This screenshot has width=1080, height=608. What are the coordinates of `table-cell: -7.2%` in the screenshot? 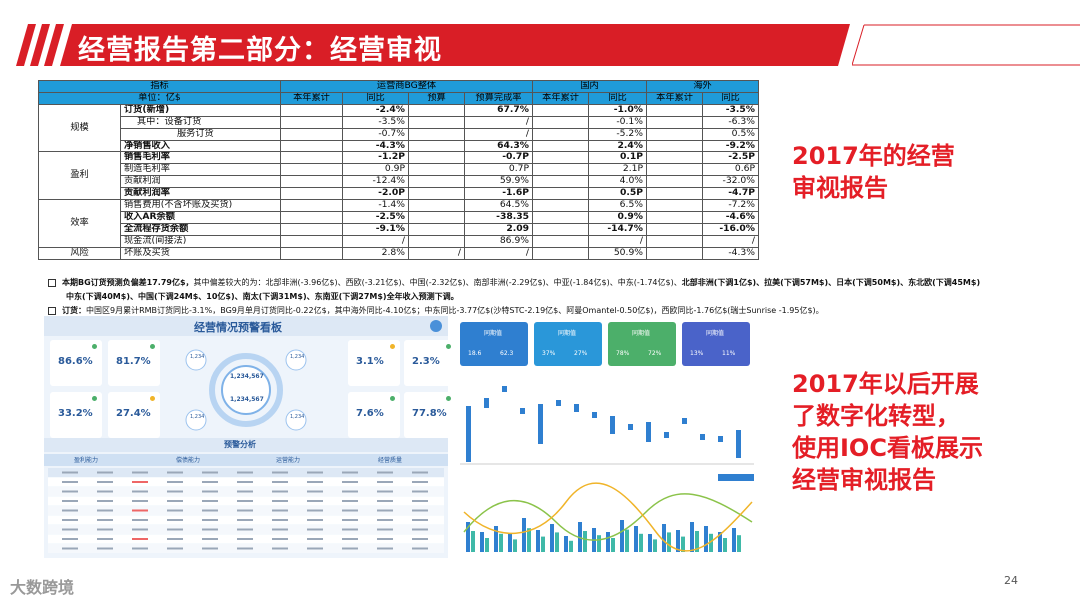 It's located at (731, 205).